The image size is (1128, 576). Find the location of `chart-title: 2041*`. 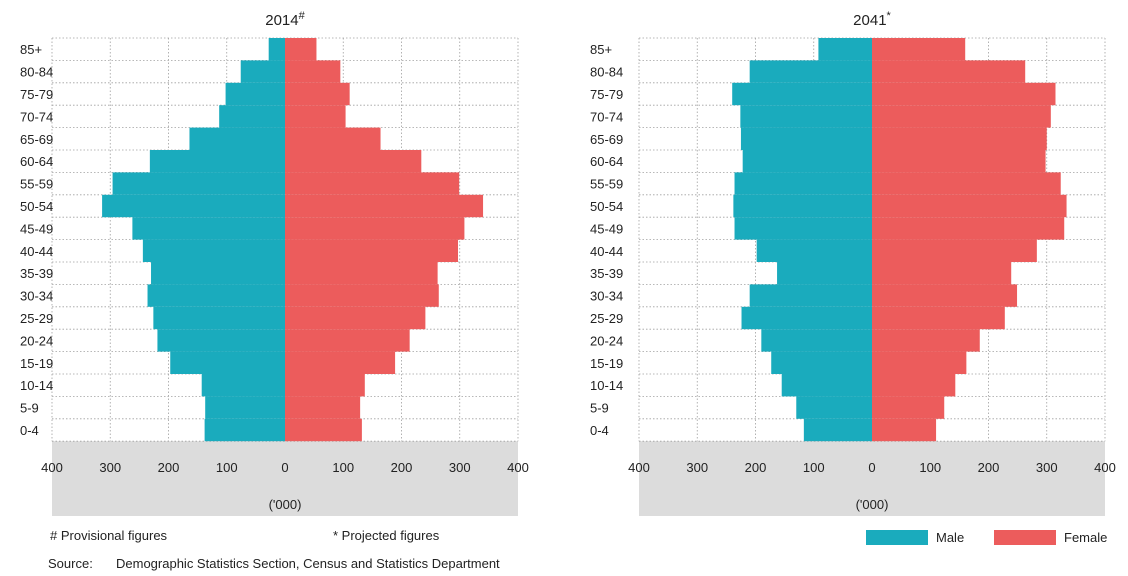

chart-title: 2041* is located at coordinates (872, 19).